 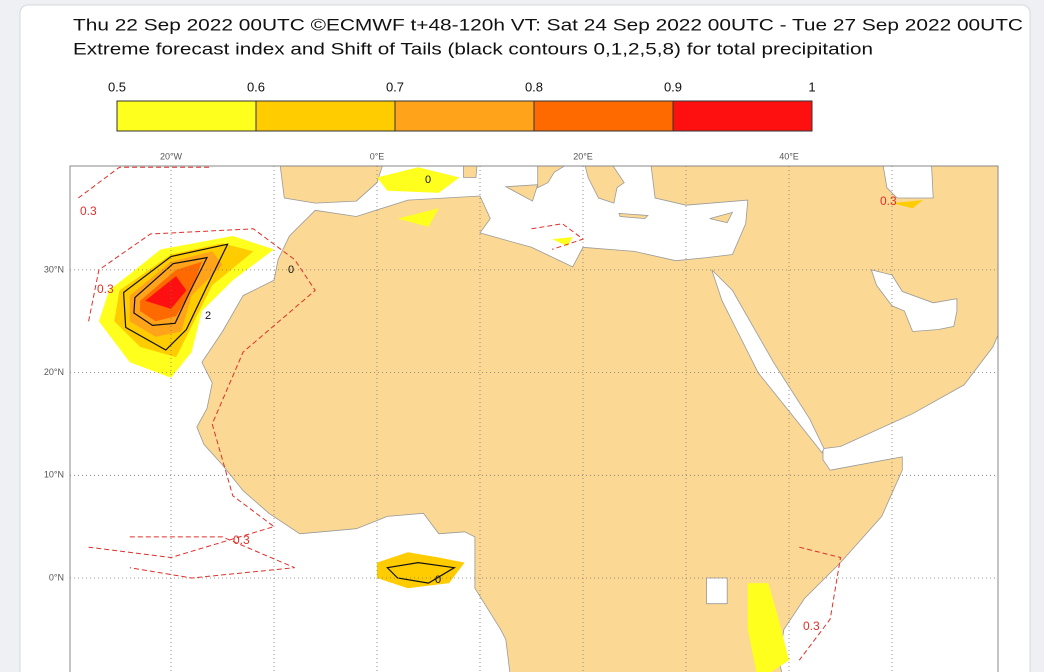 What do you see at coordinates (633, 216) in the screenshot?
I see `crete` at bounding box center [633, 216].